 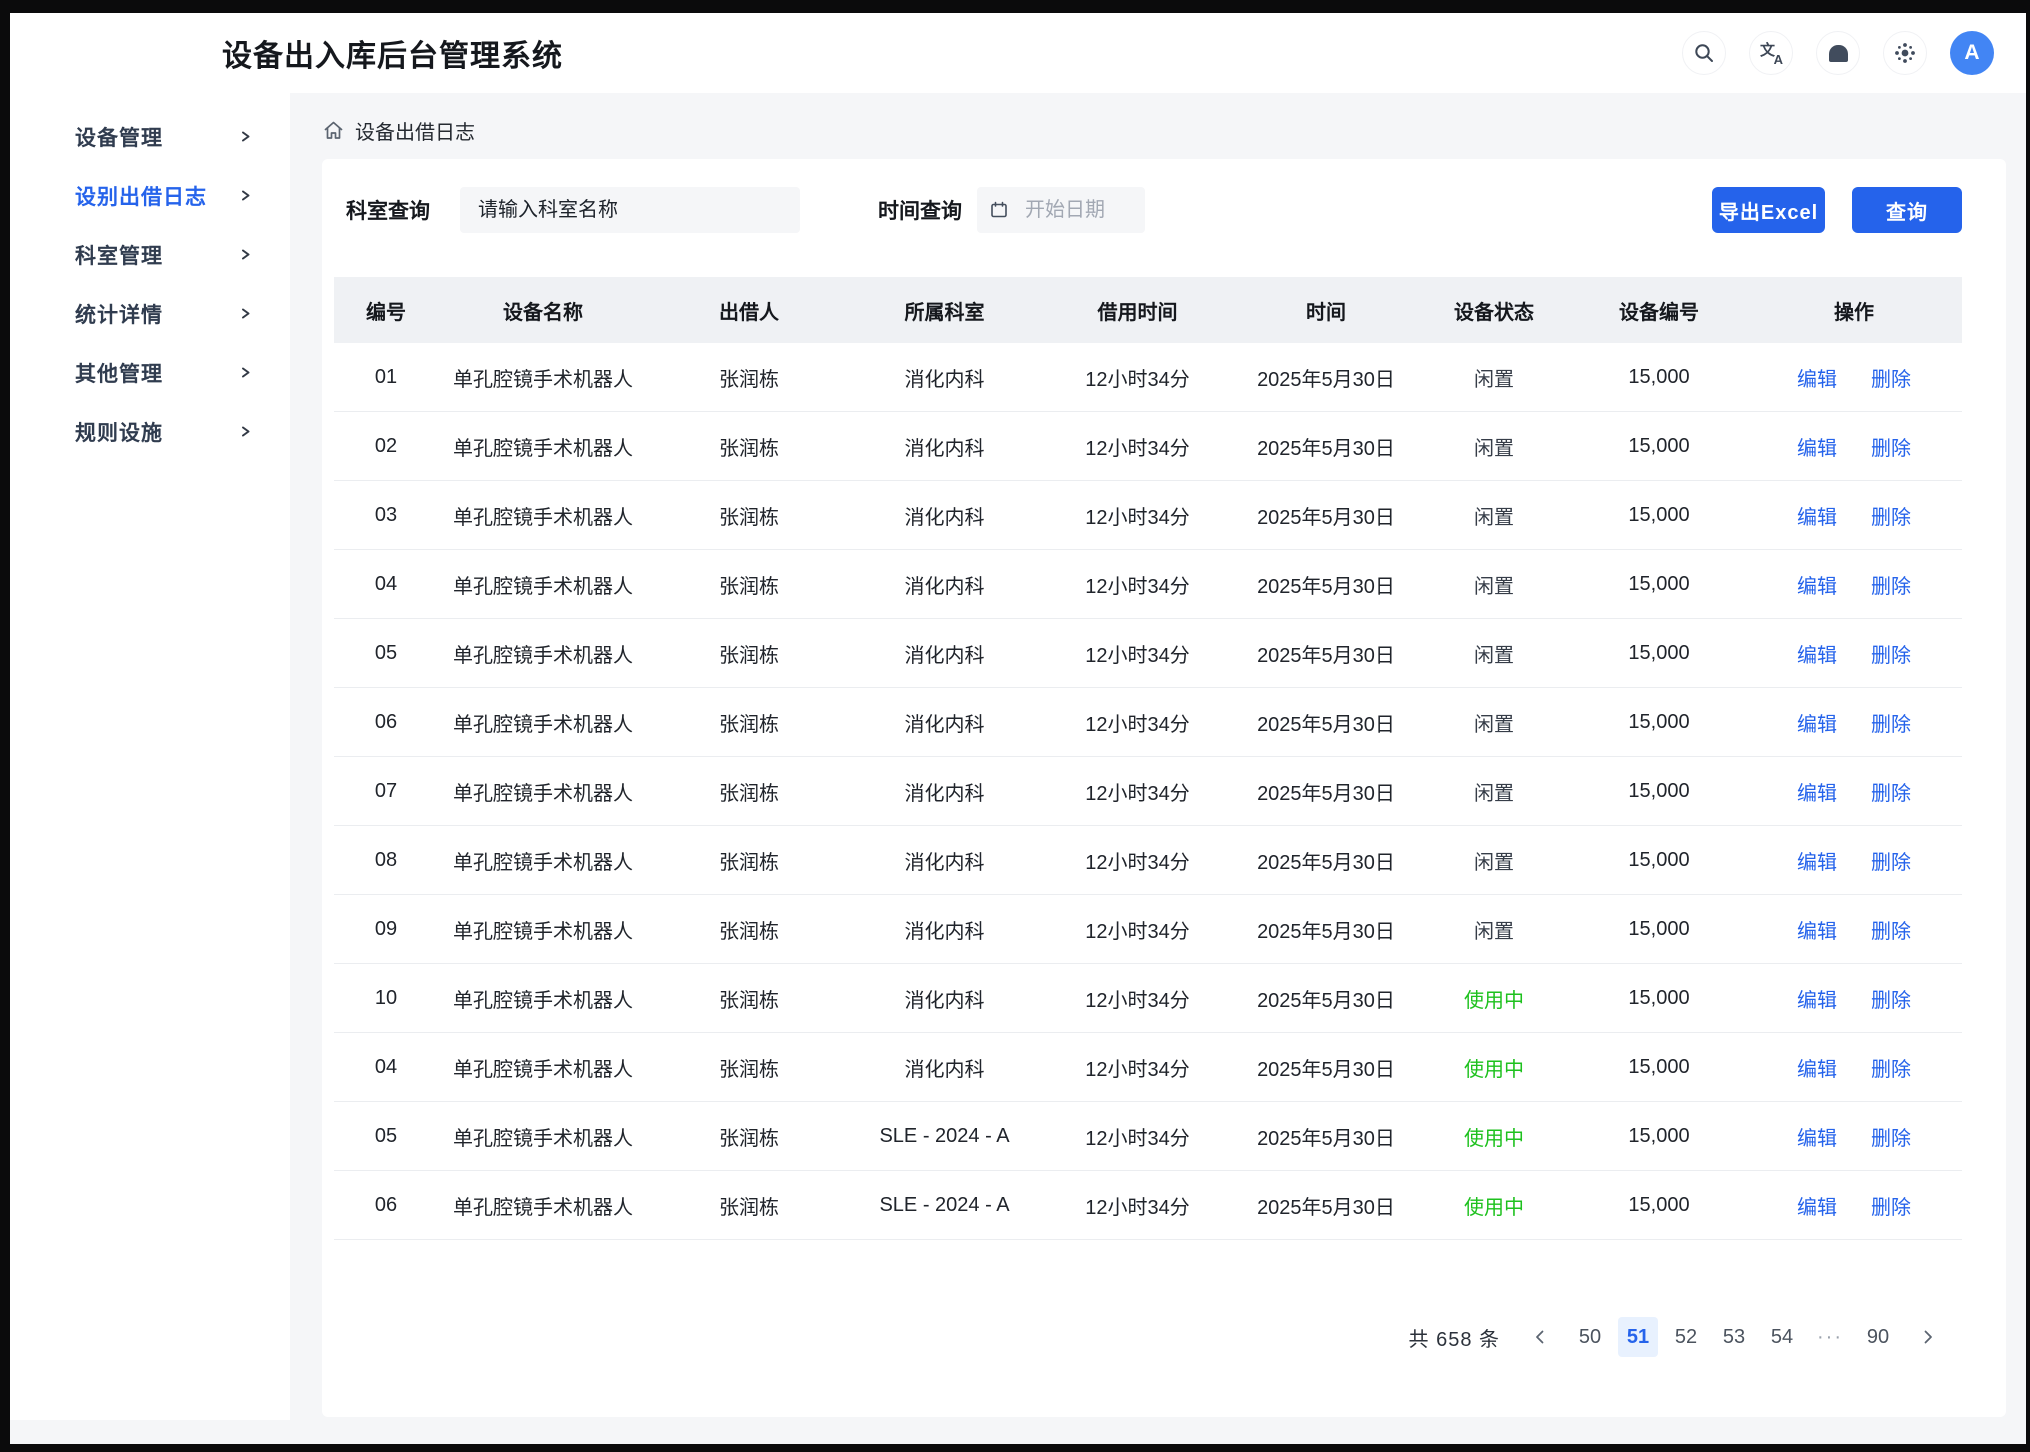 What do you see at coordinates (1972, 53) in the screenshot?
I see `user-avatar: A` at bounding box center [1972, 53].